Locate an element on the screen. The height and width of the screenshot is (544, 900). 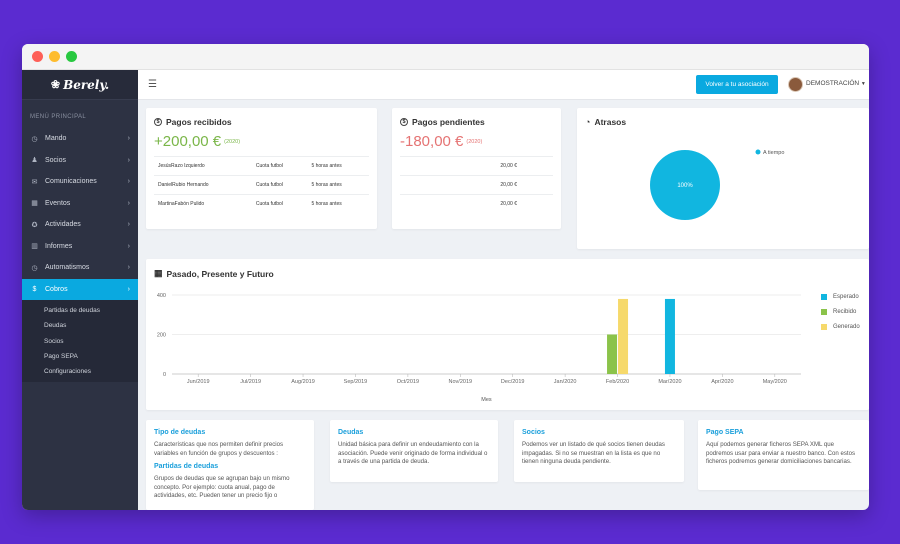
pie-slice-a-tiempo is located at coordinates (685, 185).